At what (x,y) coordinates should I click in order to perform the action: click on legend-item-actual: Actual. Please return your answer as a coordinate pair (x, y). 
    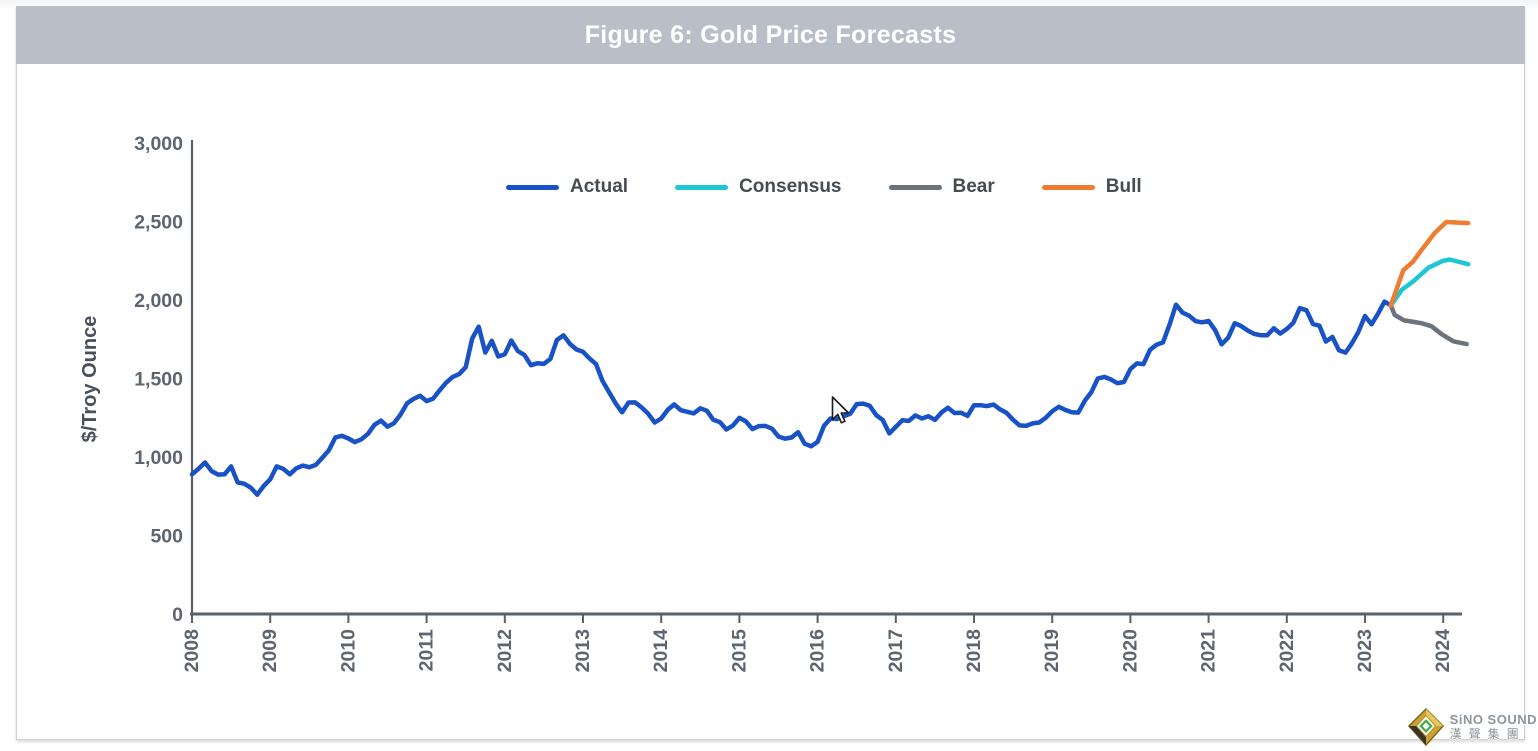
    Looking at the image, I should click on (567, 187).